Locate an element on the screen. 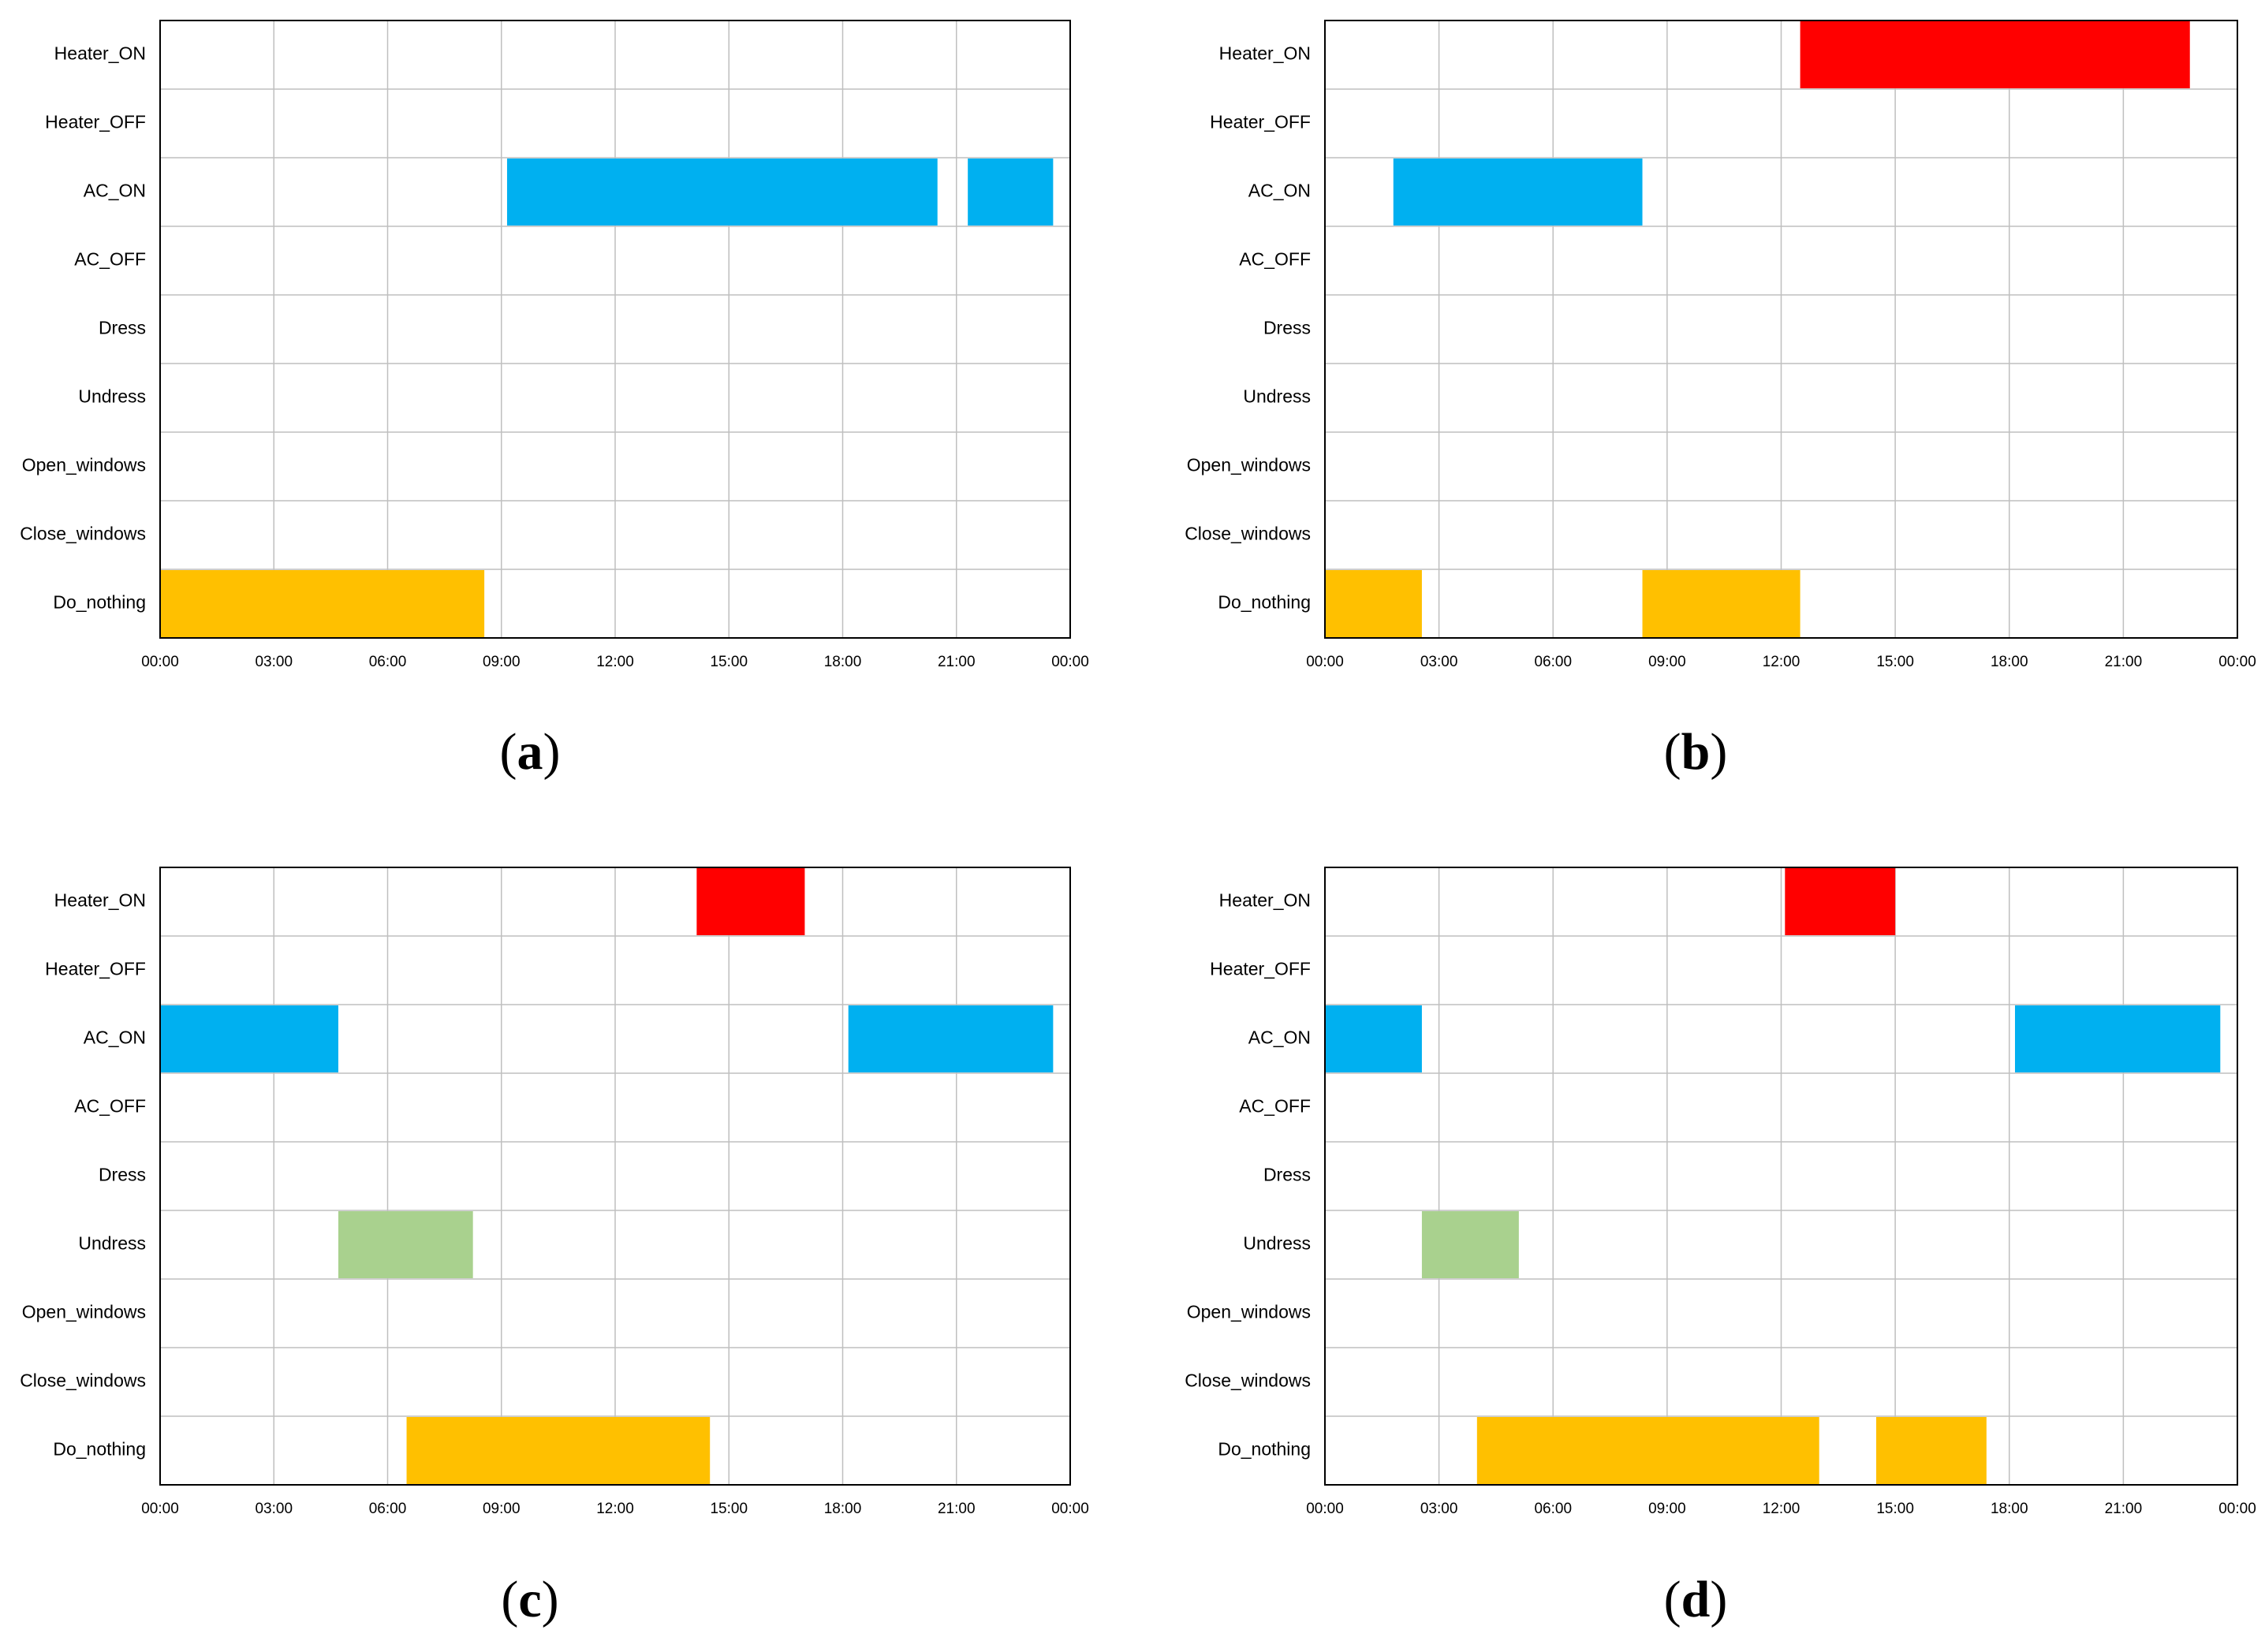 The width and height of the screenshot is (2265, 1652). bar-undress is located at coordinates (405, 1244).